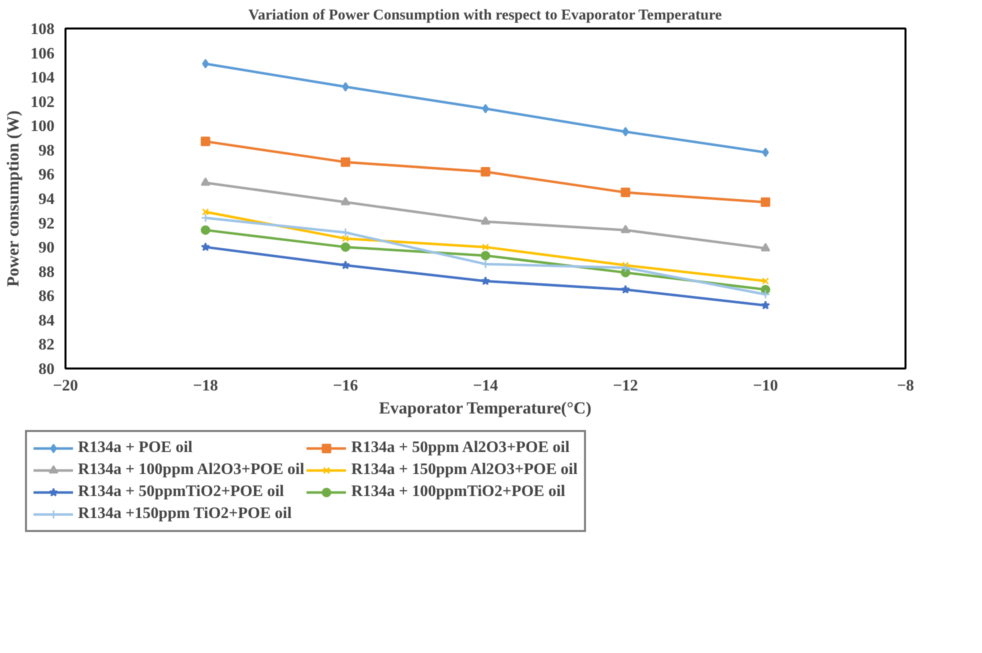 The image size is (982, 653). What do you see at coordinates (458, 492) in the screenshot?
I see `legend-label: R134a + 100ppmTiO2+POE oil` at bounding box center [458, 492].